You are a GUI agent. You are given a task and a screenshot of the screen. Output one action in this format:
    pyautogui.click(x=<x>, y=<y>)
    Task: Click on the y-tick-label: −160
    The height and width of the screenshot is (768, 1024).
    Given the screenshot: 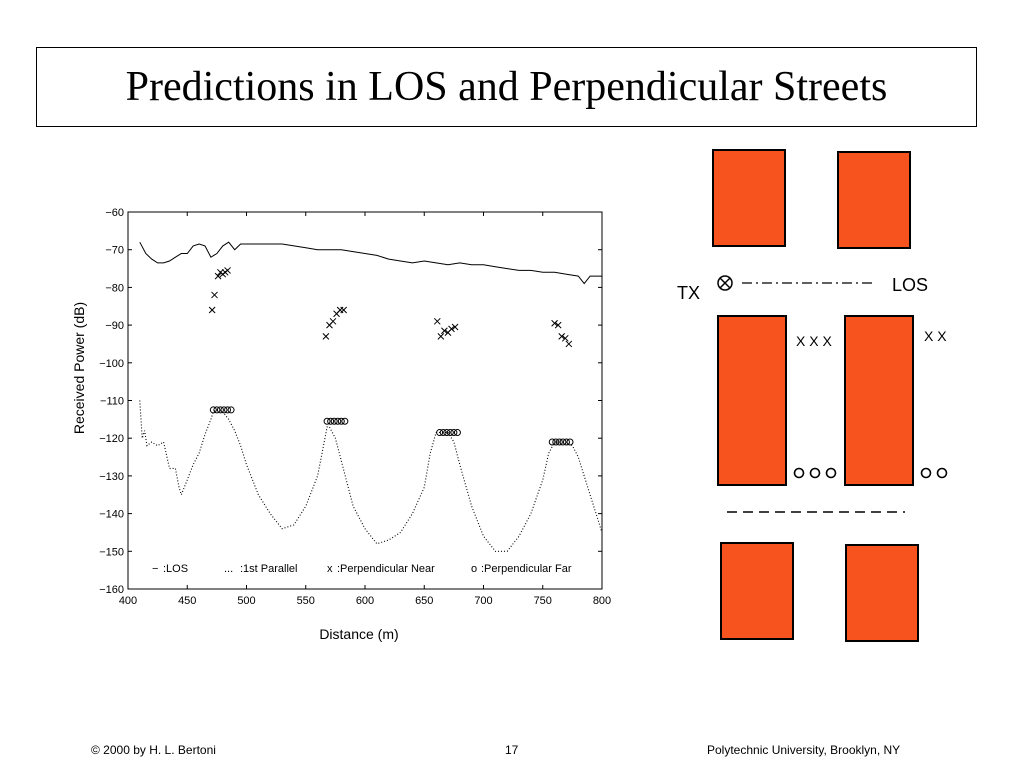 What is the action you would take?
    pyautogui.click(x=111, y=590)
    